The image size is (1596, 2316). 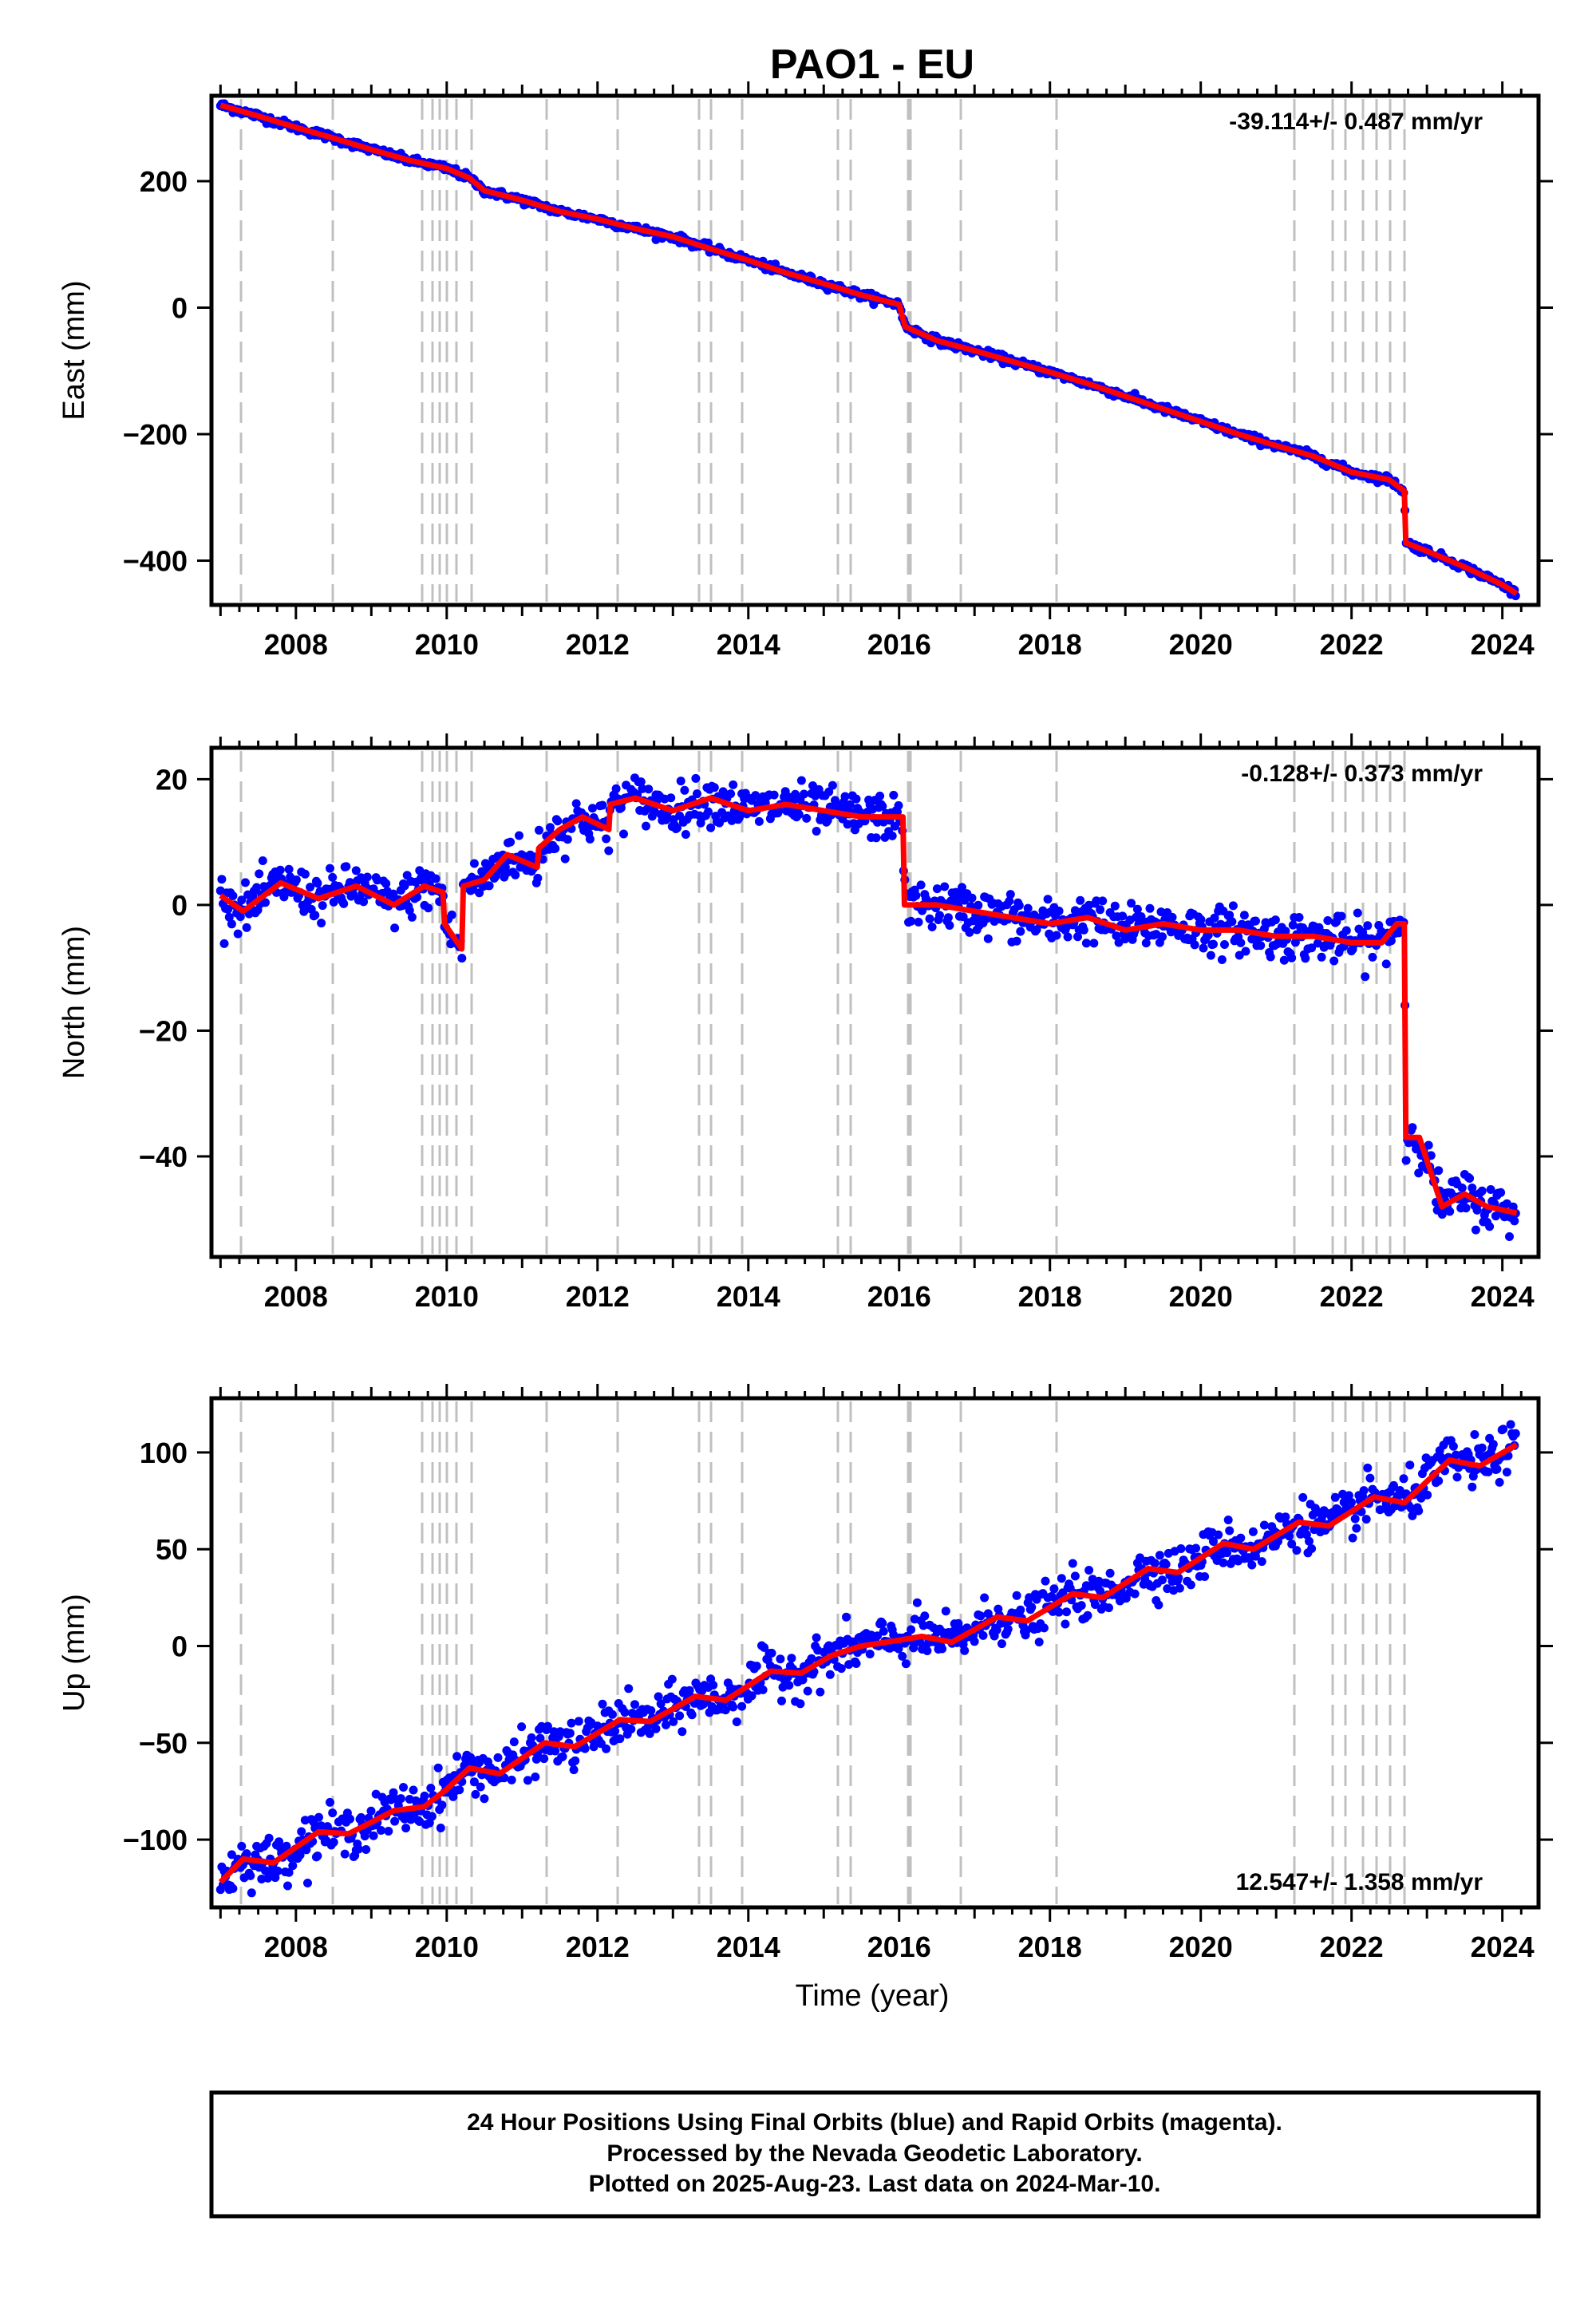 I want to click on x-tick-label: 2022, so click(x=1352, y=1947).